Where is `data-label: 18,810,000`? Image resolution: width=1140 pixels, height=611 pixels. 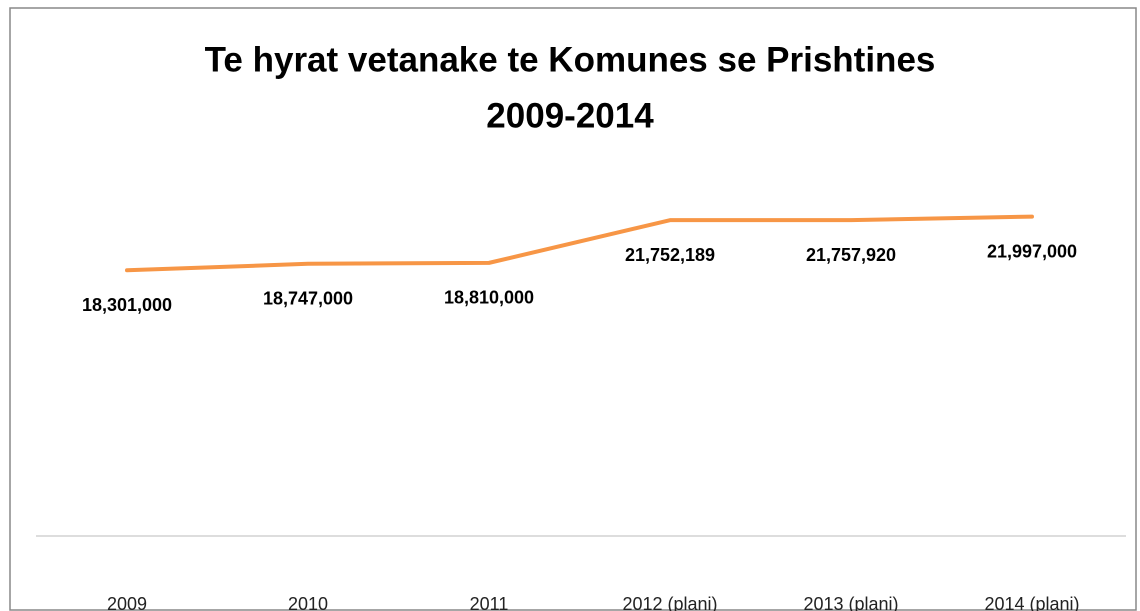
data-label: 18,810,000 is located at coordinates (489, 298).